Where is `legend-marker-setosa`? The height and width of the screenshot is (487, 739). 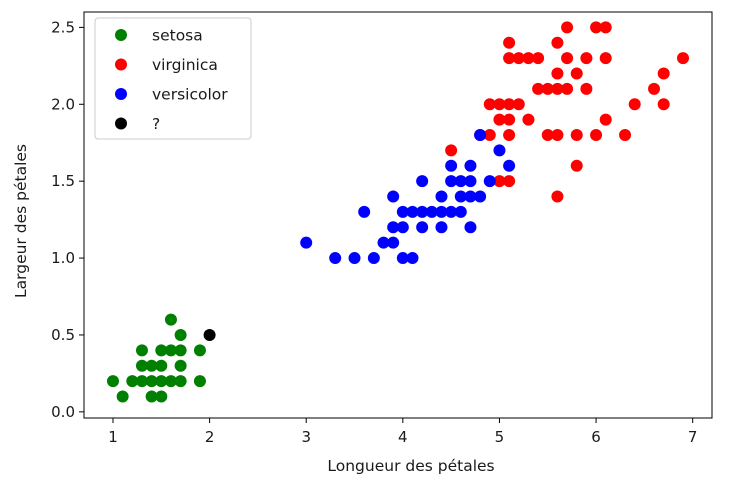 legend-marker-setosa is located at coordinates (121, 35).